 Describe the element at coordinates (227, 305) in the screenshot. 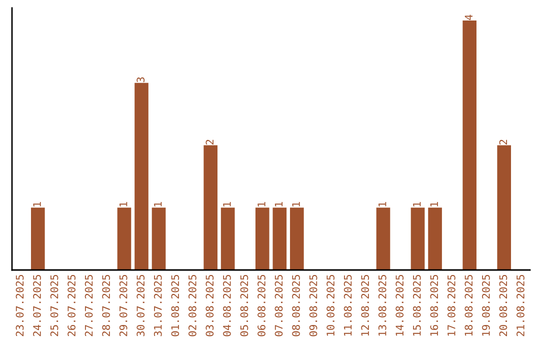

I see `x-tick-label: 04.08.2025` at that location.